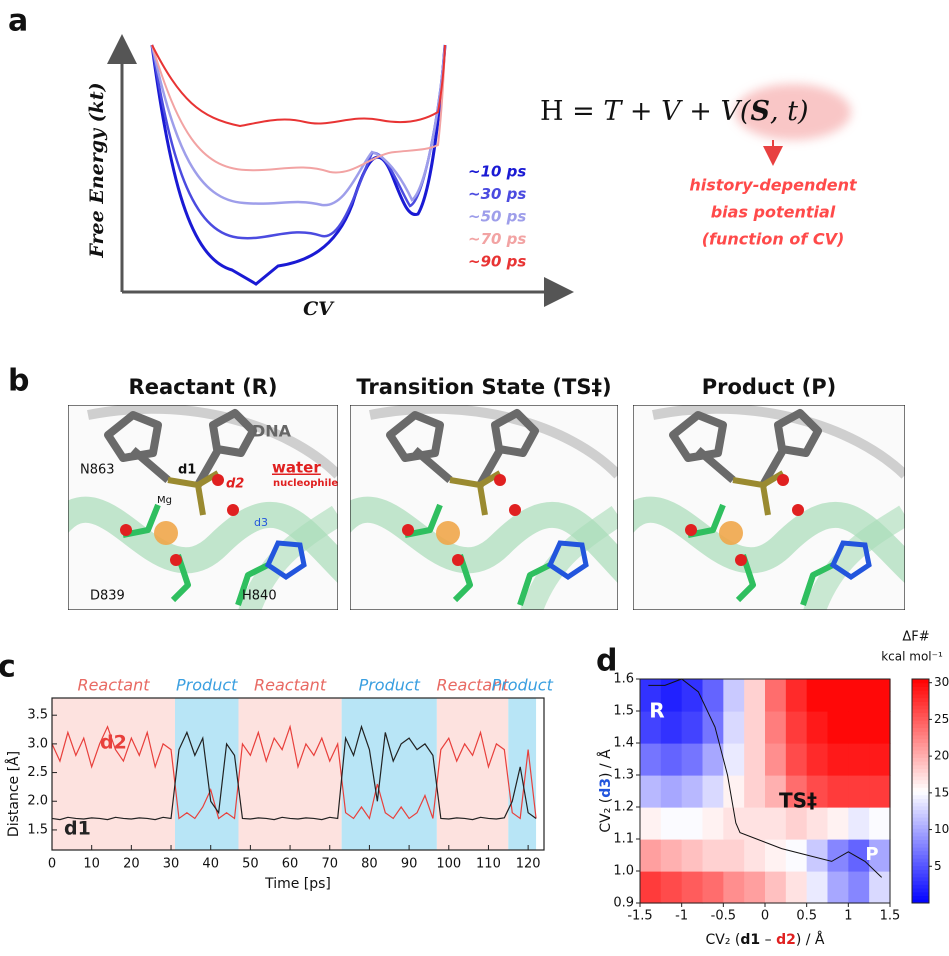 This screenshot has height=956, width=949. I want to click on colorbar-tick-label: 5, so click(938, 866).